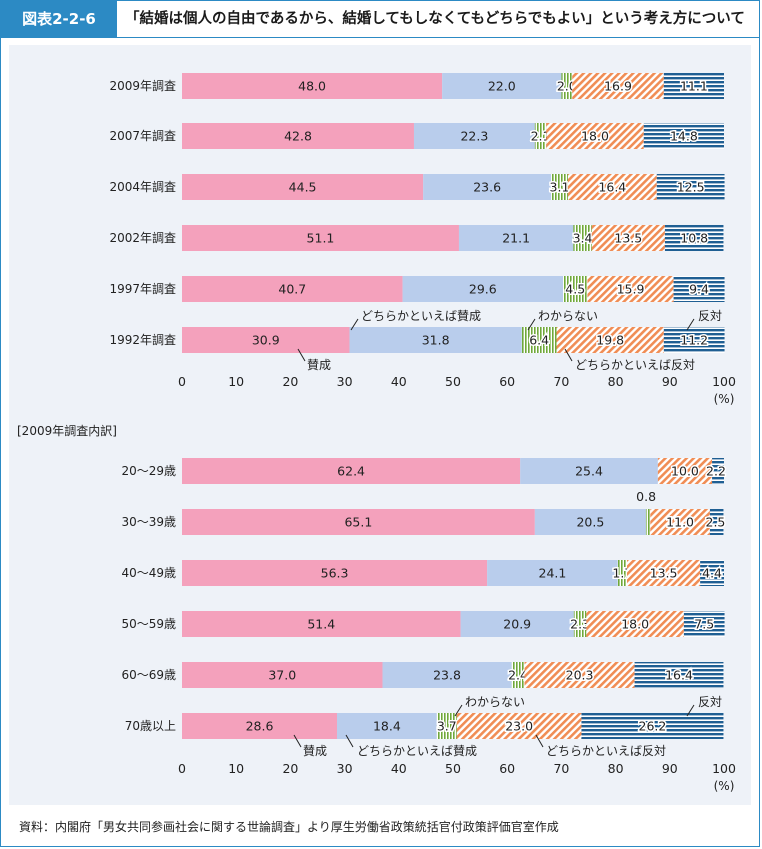  Describe the element at coordinates (710, 702) in the screenshot. I see `annotation-disagree: 反対` at that location.